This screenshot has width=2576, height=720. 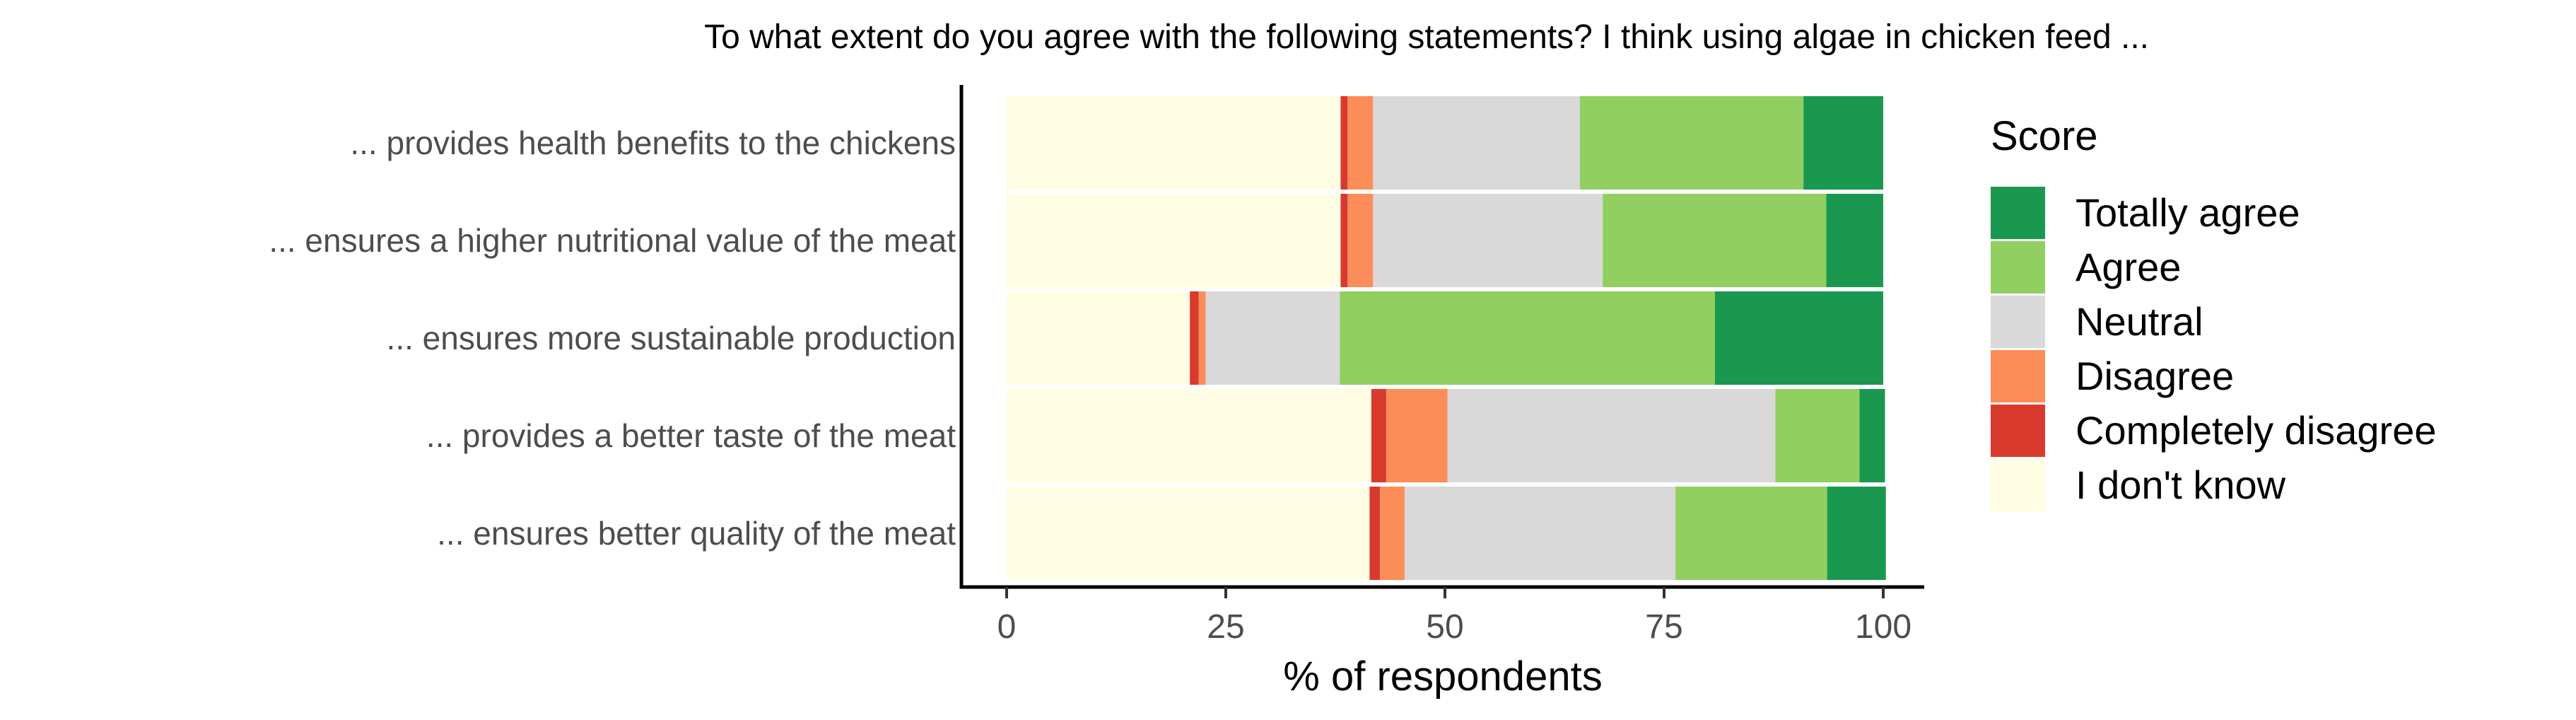 I want to click on x-tick-label: 25, so click(x=1225, y=627).